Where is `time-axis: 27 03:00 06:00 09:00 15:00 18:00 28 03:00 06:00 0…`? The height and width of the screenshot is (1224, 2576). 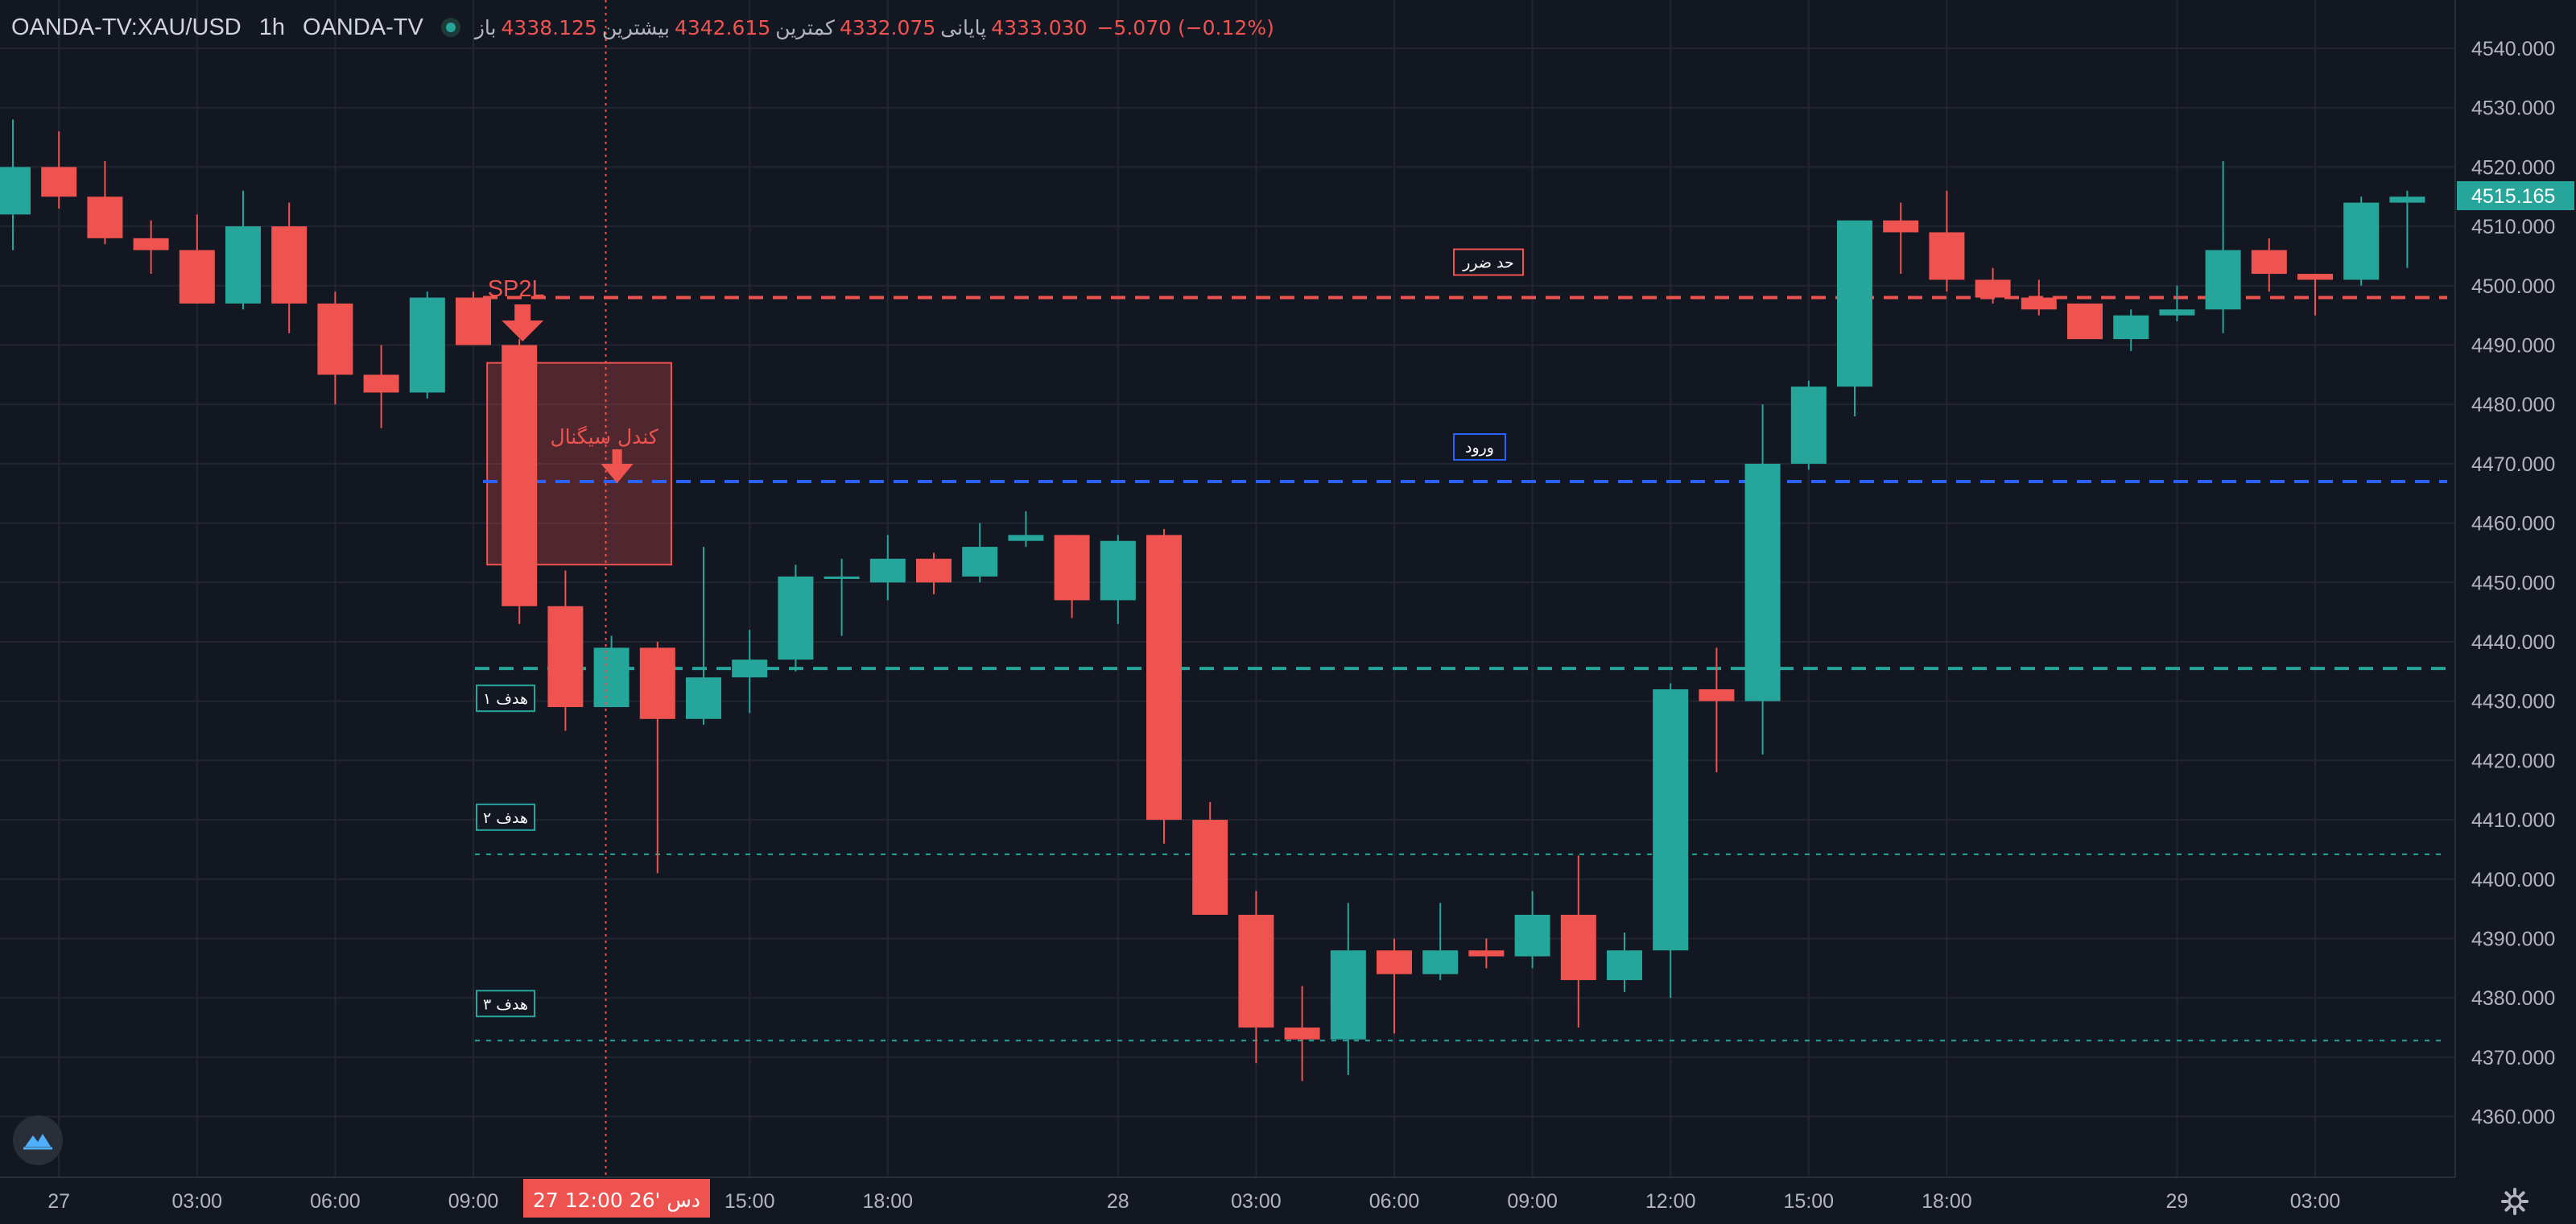 time-axis: 27 03:00 06:00 09:00 15:00 18:00 28 03:00 06:00 0… is located at coordinates (1193, 1201).